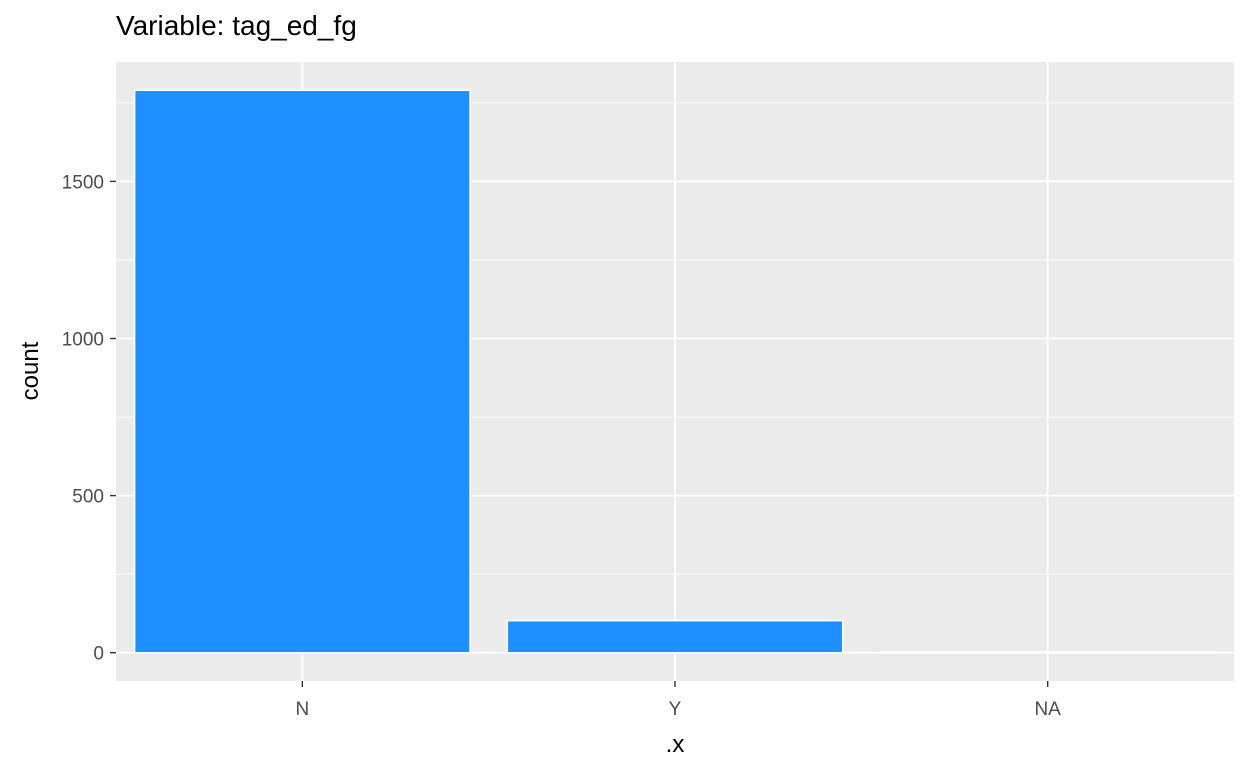 The image size is (1248, 768). Describe the element at coordinates (302, 709) in the screenshot. I see `x-tick-label: N` at that location.